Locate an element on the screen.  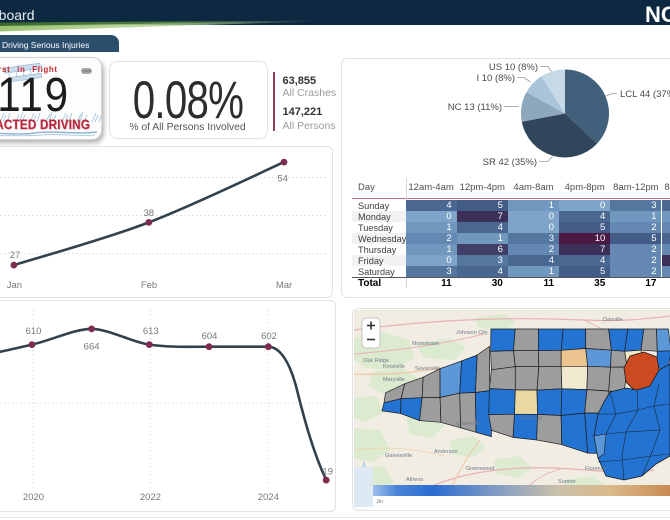
svg-text: Maryville is located at coordinates (394, 380).